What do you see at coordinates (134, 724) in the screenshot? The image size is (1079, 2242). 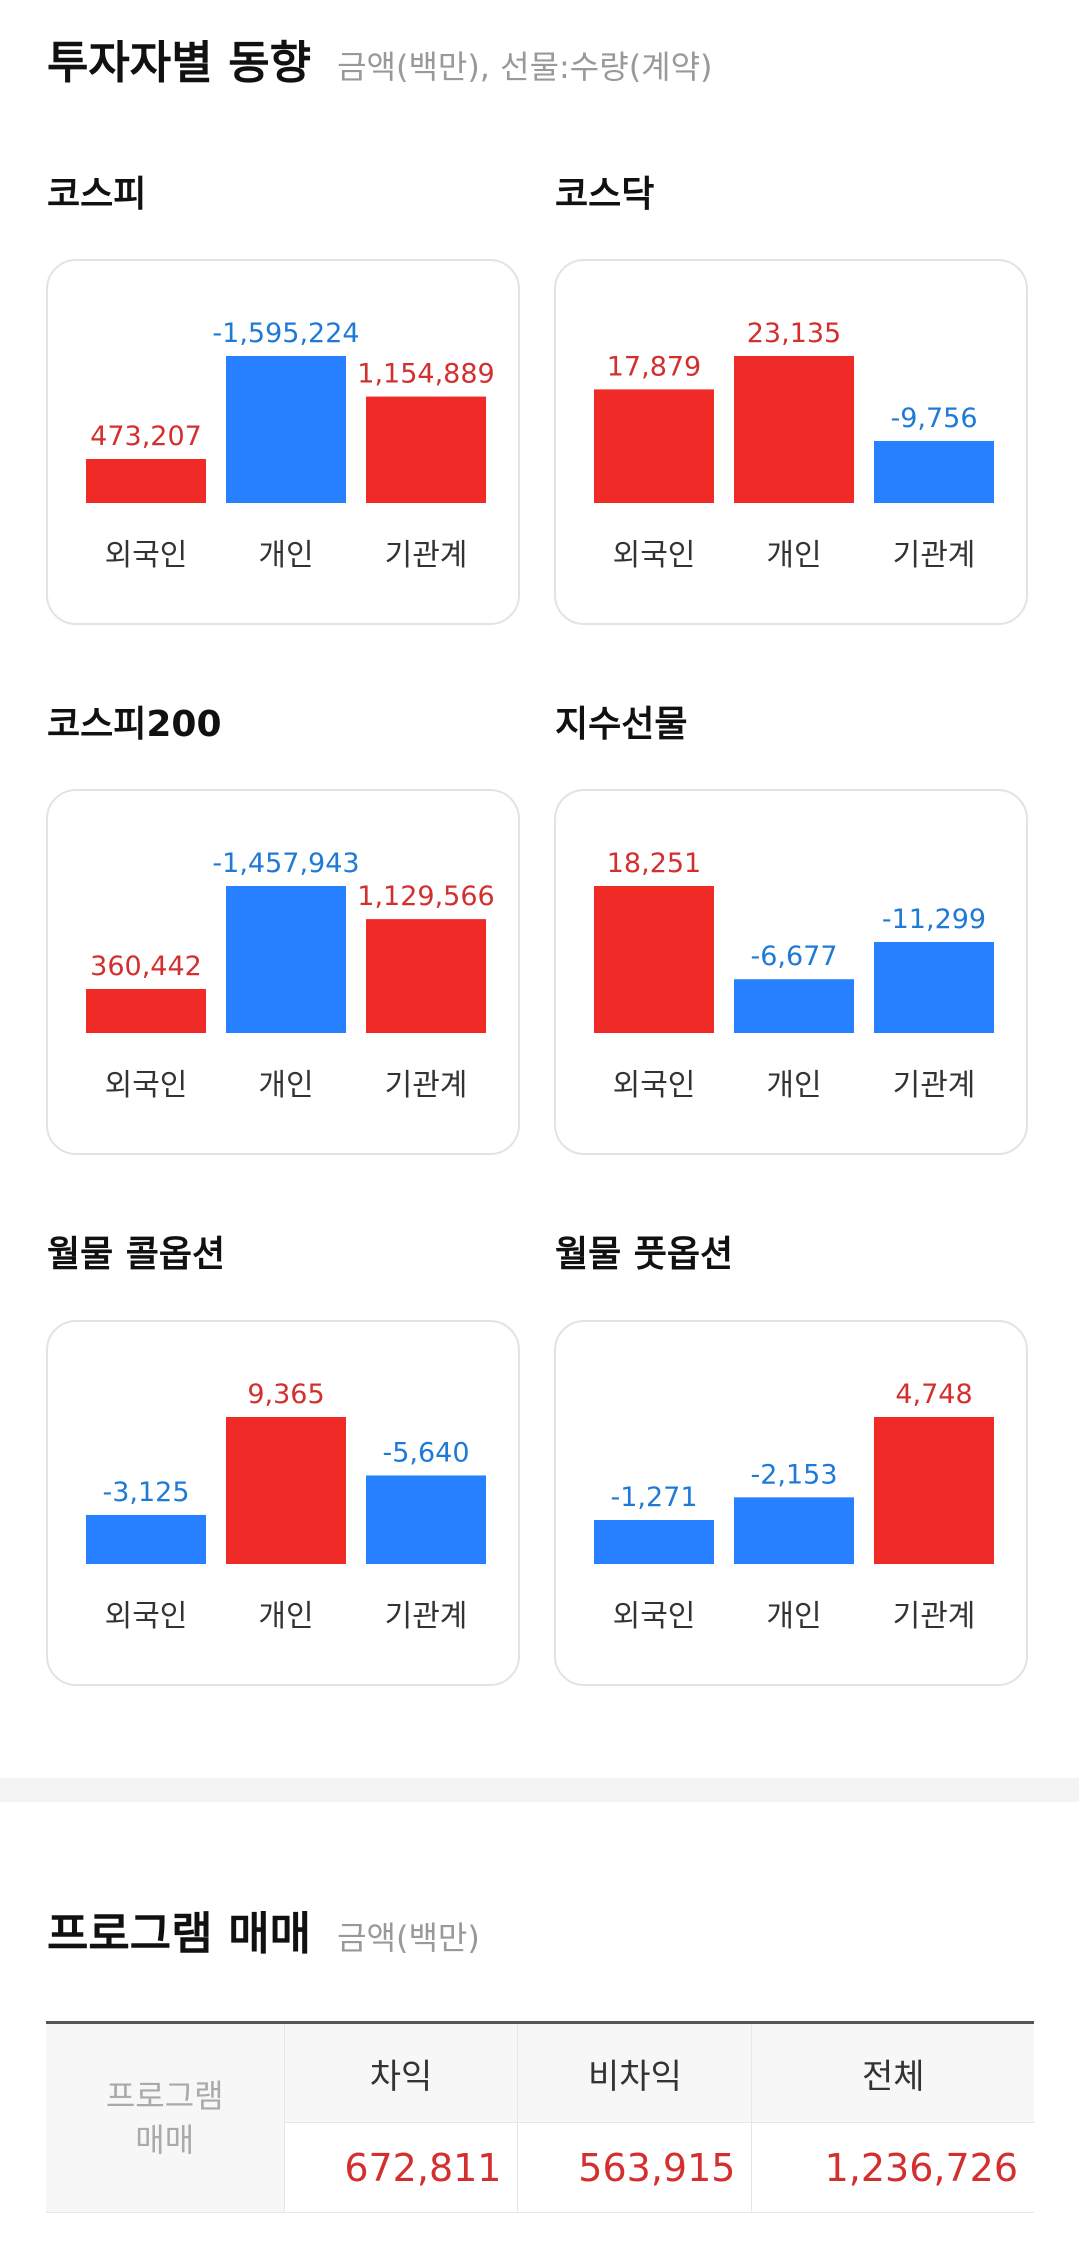 I see `chart-heading-kospi200: 코스피200` at bounding box center [134, 724].